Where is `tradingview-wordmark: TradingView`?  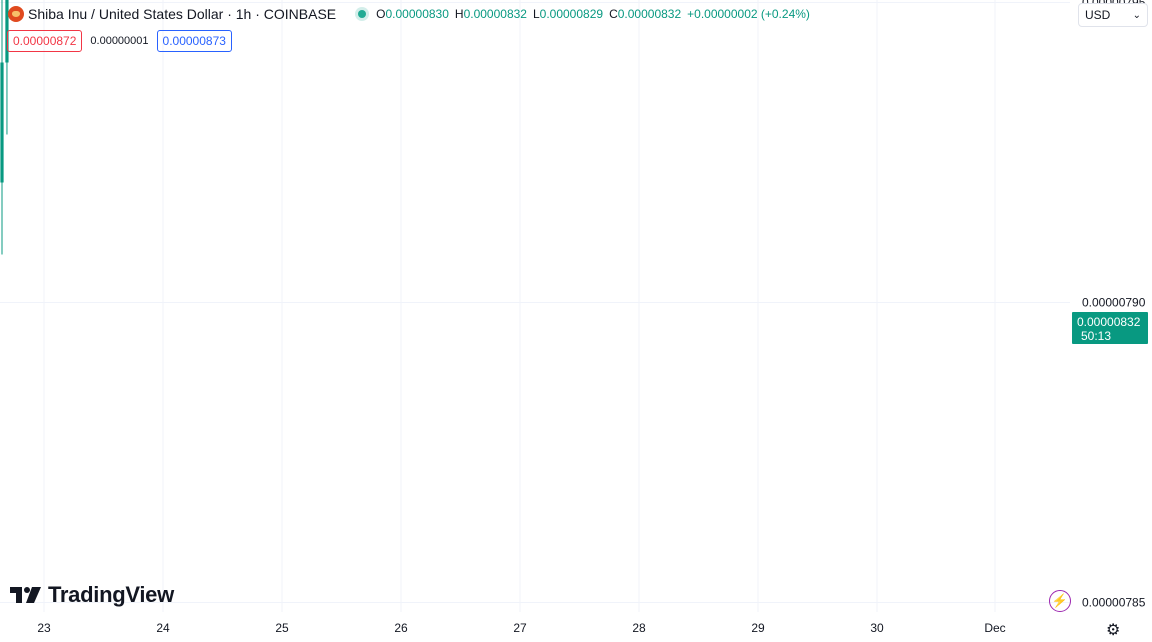 tradingview-wordmark: TradingView is located at coordinates (111, 594).